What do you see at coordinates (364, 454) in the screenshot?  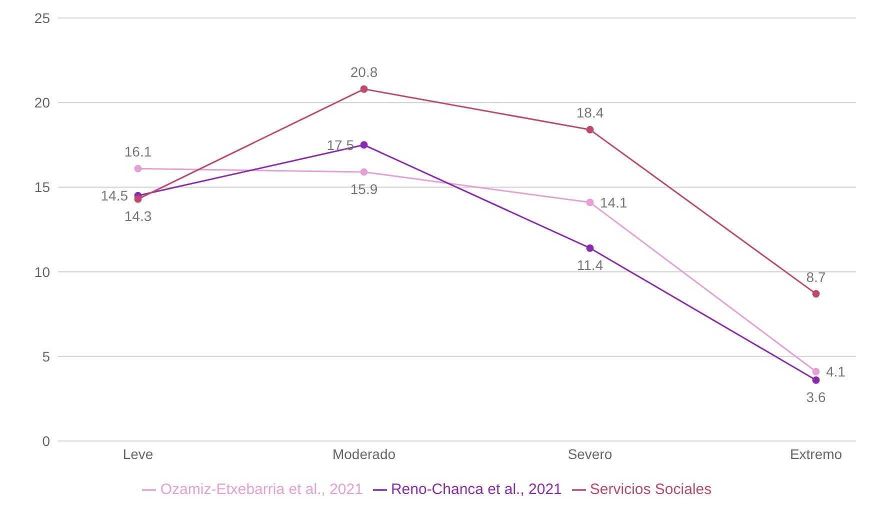 I see `x-tick-label: Moderado` at bounding box center [364, 454].